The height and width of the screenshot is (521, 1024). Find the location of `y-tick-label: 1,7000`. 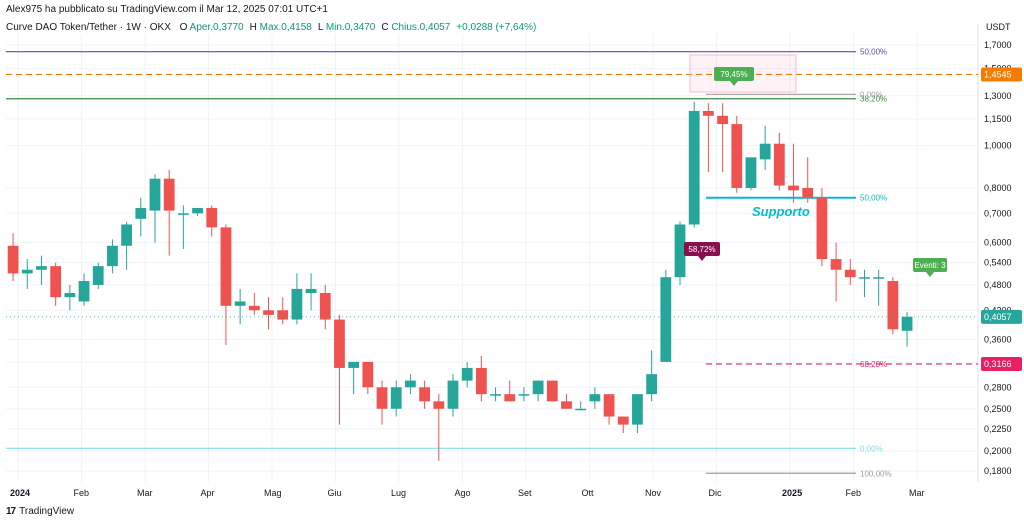

y-tick-label: 1,7000 is located at coordinates (998, 45).